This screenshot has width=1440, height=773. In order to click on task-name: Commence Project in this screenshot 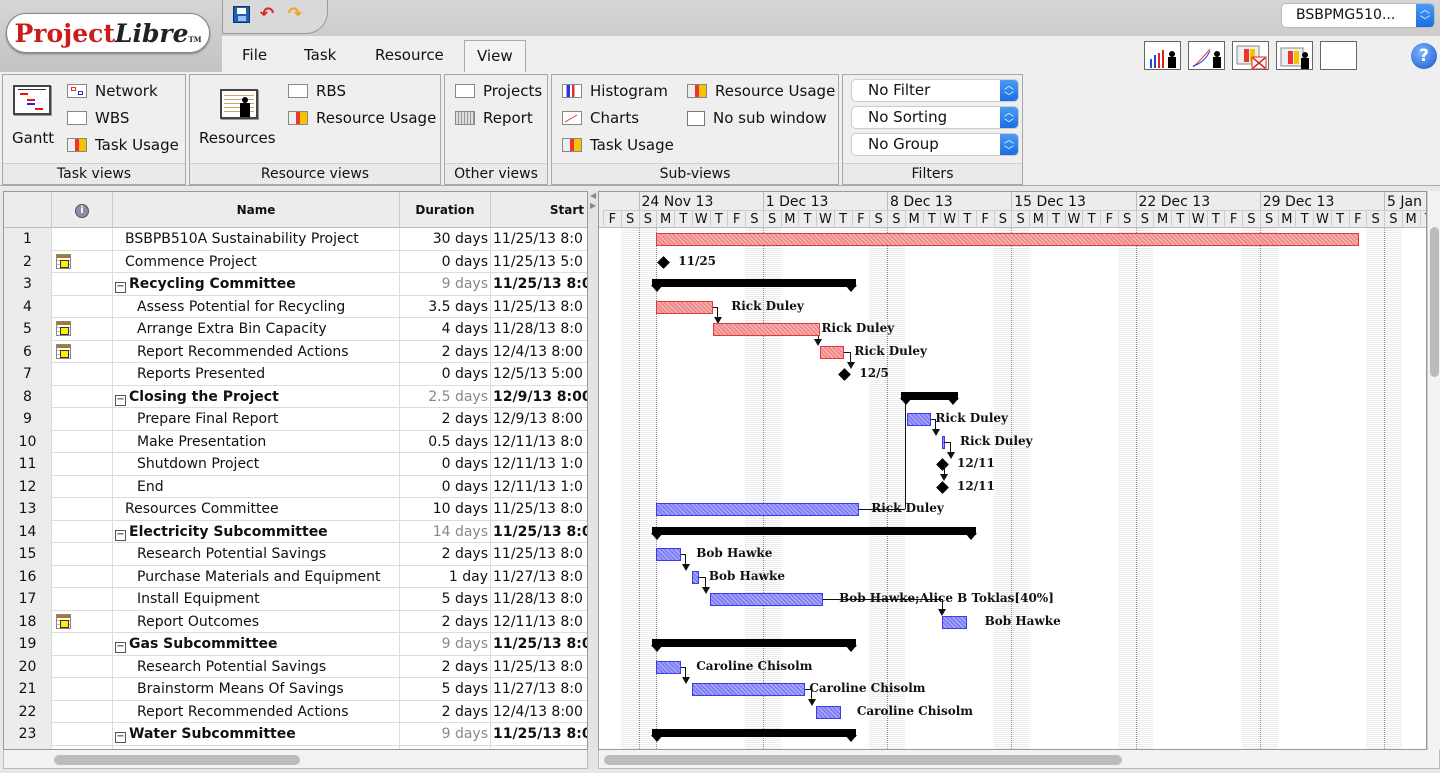, I will do `click(256, 261)`.